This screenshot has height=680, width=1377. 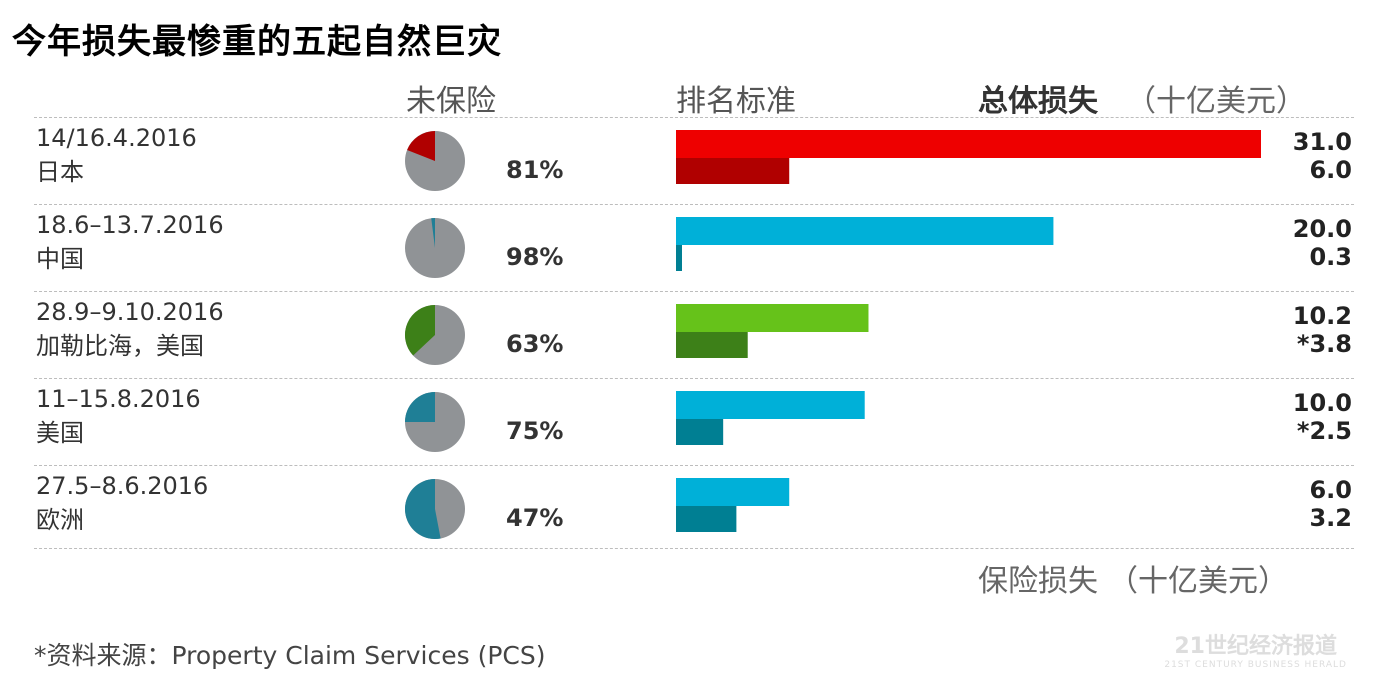 I want to click on insured-loss-label: 保险损失, so click(x=1038, y=581).